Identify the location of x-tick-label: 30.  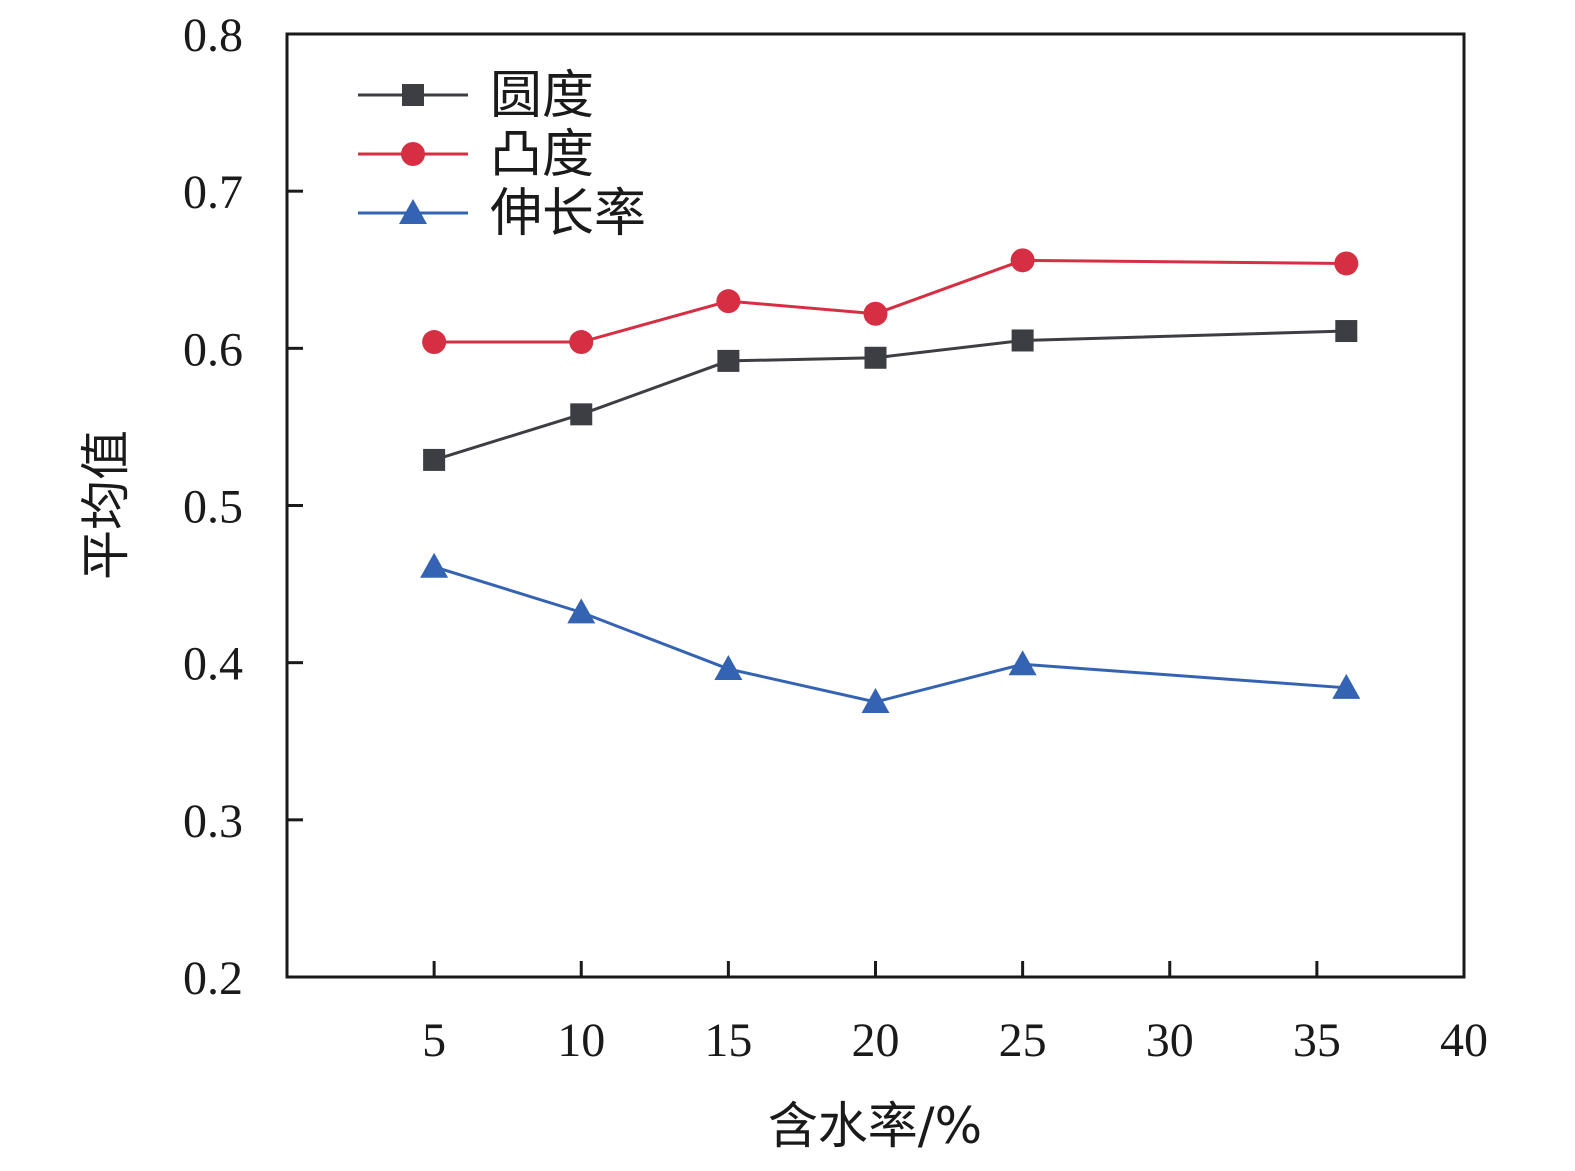
(1170, 1040).